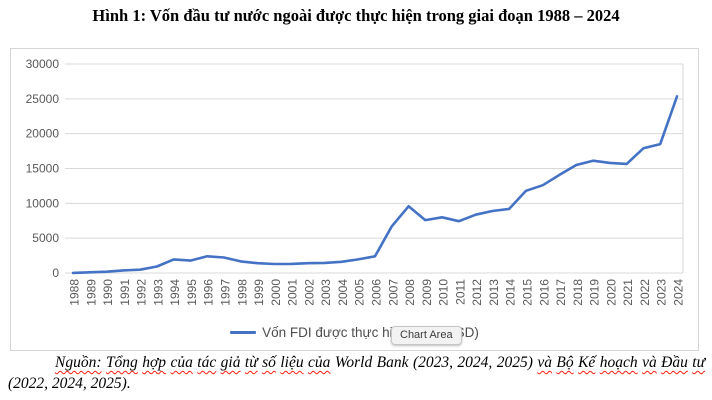 This screenshot has height=400, width=712. Describe the element at coordinates (292, 362) in the screenshot. I see `misspelled-word: liệu` at that location.